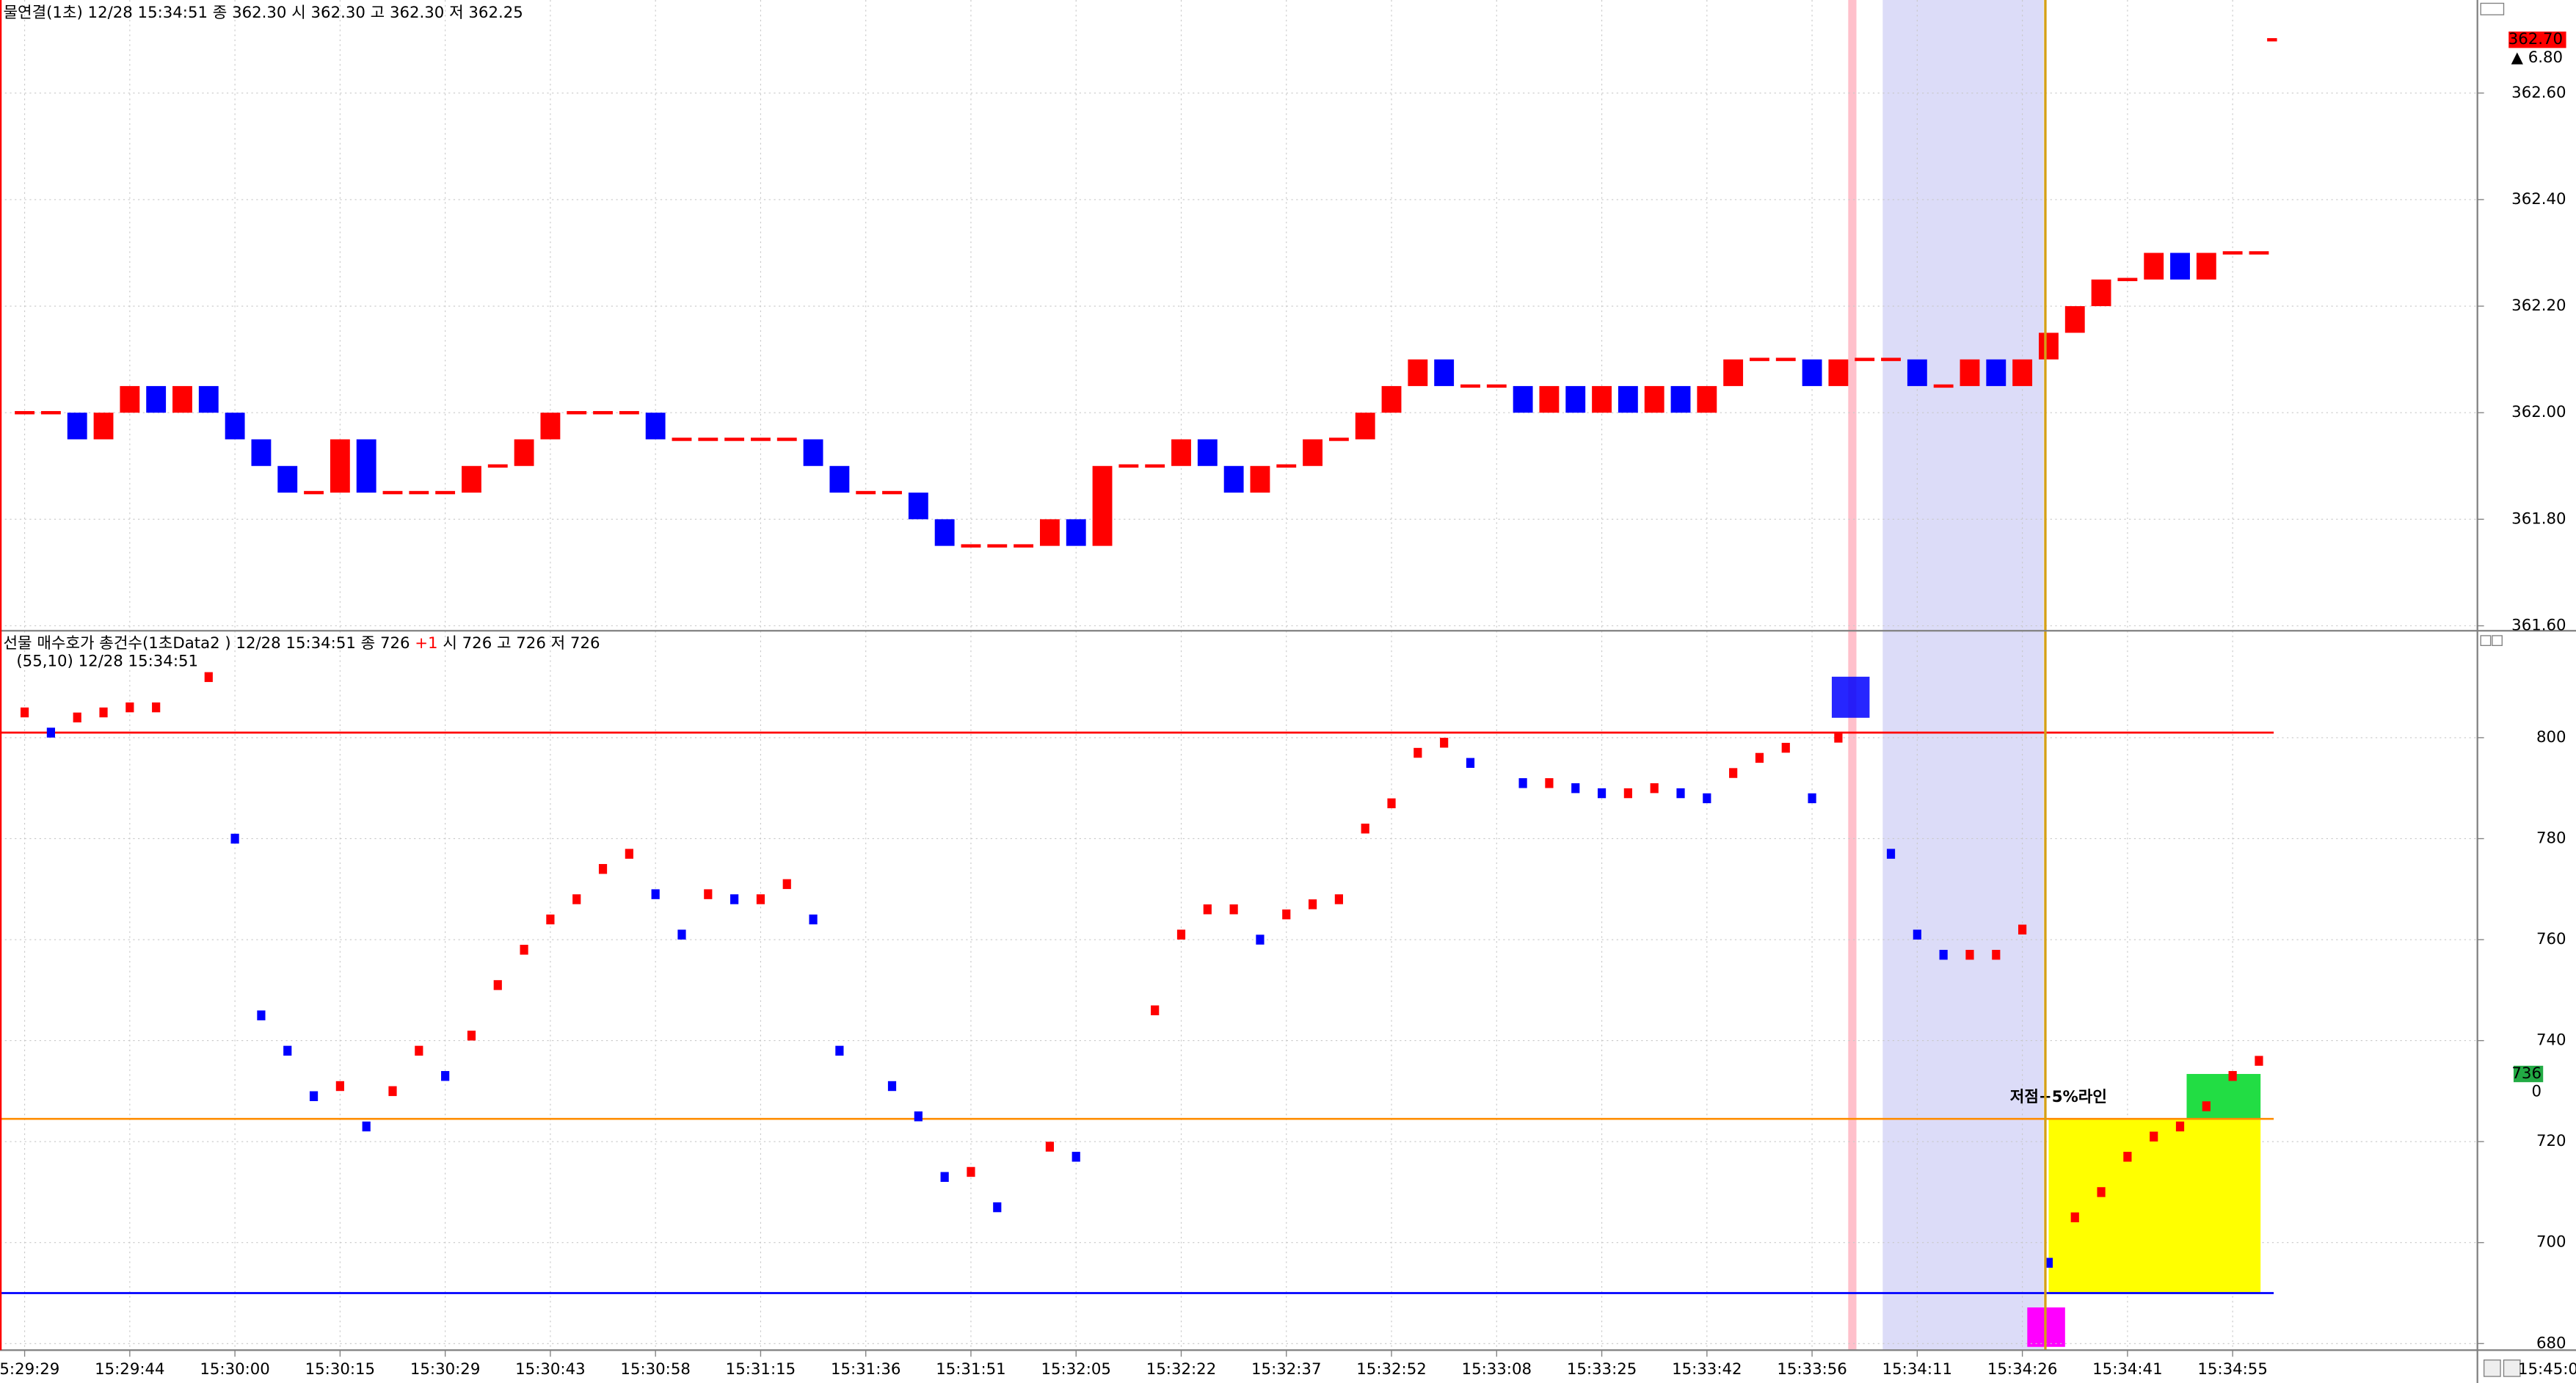  What do you see at coordinates (129, 1369) in the screenshot?
I see `x-tick-label: 15:29:44` at bounding box center [129, 1369].